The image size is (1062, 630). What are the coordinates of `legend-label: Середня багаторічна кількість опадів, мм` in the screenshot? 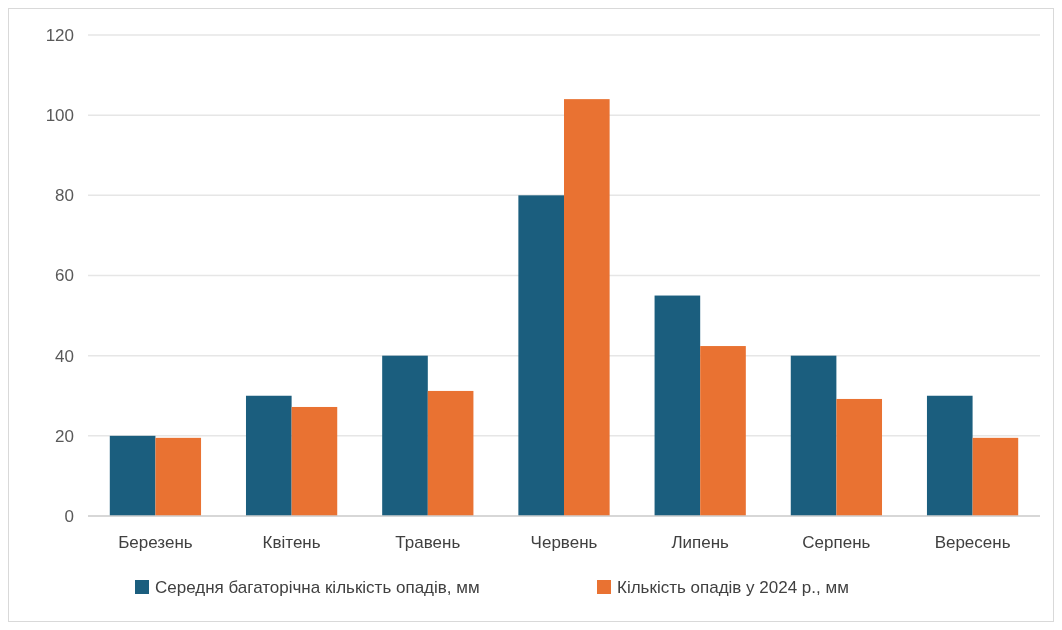 It's located at (317, 587).